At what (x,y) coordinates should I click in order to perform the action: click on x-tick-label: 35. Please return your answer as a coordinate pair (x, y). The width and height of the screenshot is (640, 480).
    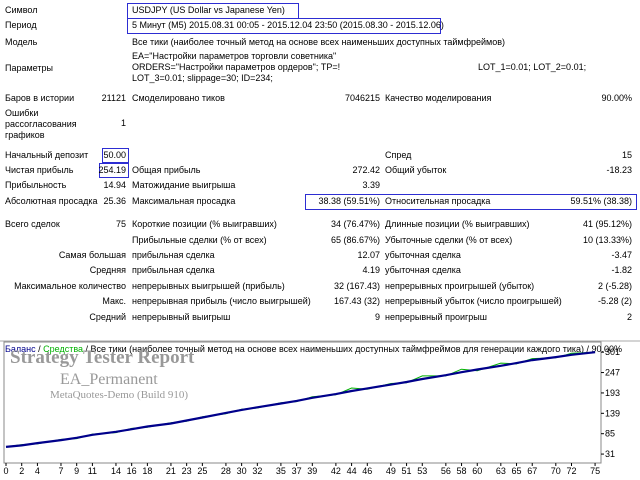
    Looking at the image, I should click on (281, 471).